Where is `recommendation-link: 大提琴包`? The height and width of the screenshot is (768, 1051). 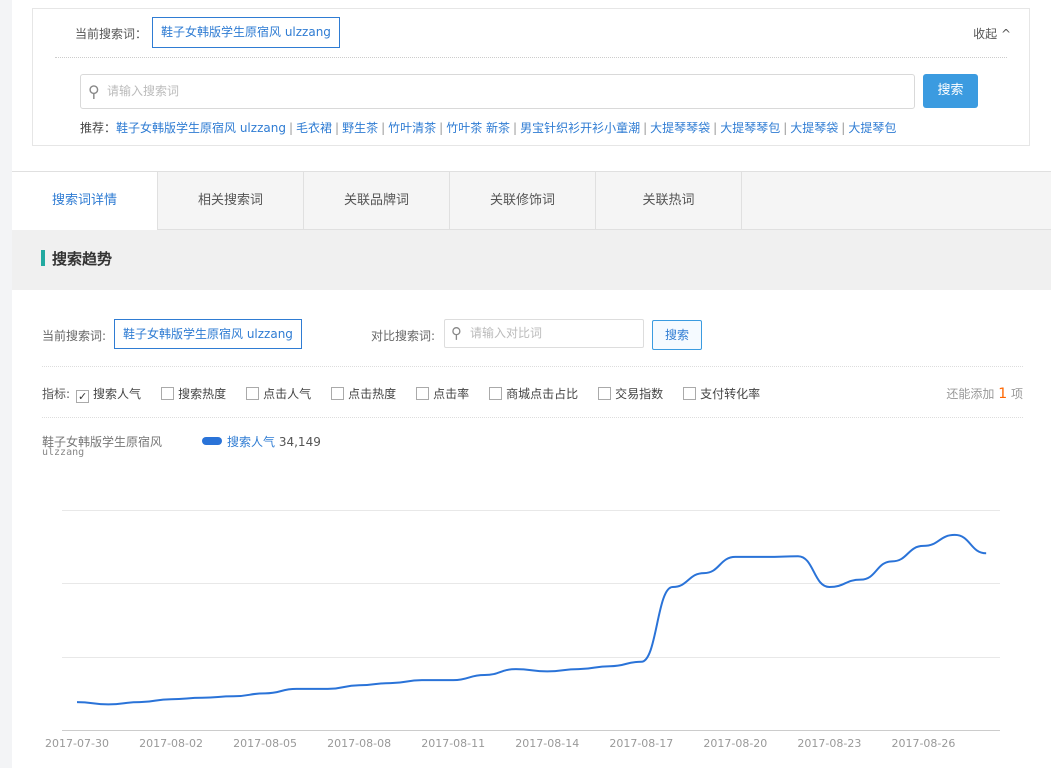
recommendation-link: 大提琴包 is located at coordinates (872, 128).